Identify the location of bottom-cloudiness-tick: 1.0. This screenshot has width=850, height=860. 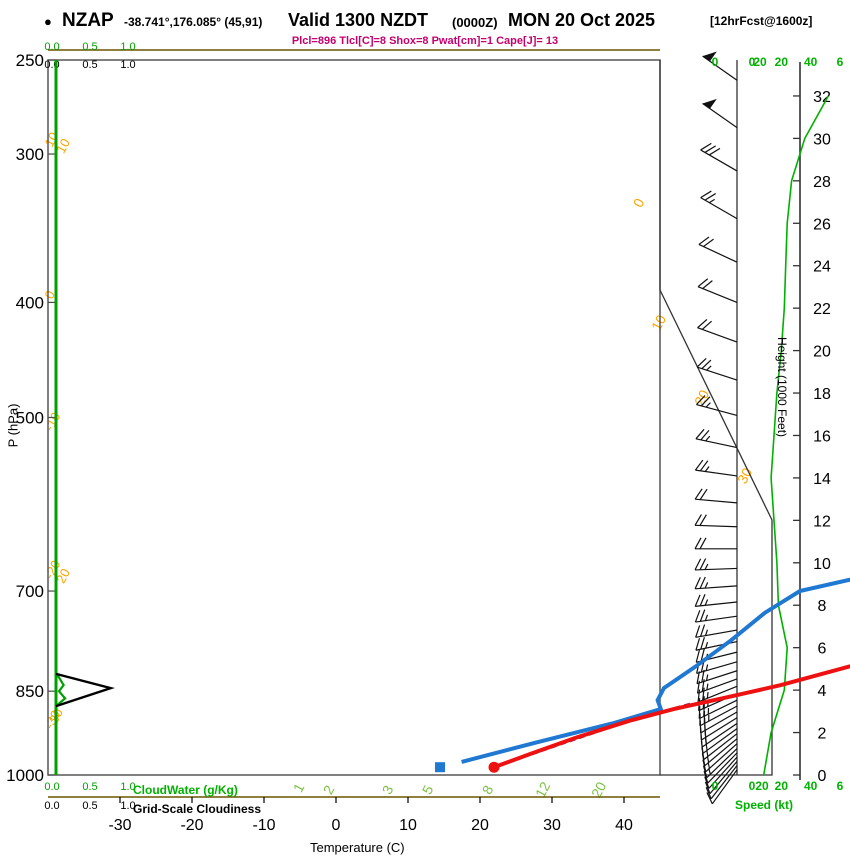
(127, 806).